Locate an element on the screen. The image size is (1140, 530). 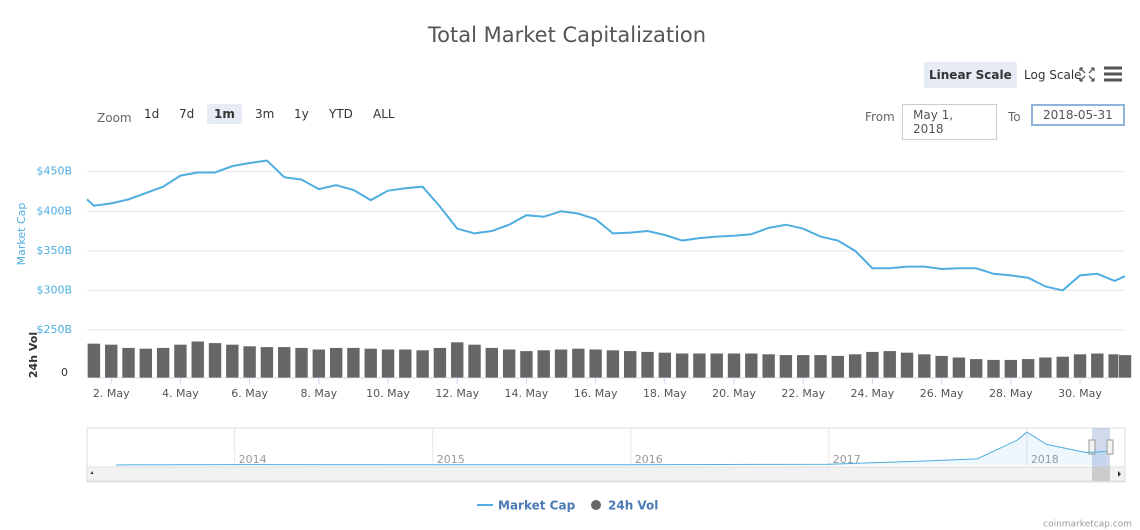
zoom-button: ALL is located at coordinates (384, 114).